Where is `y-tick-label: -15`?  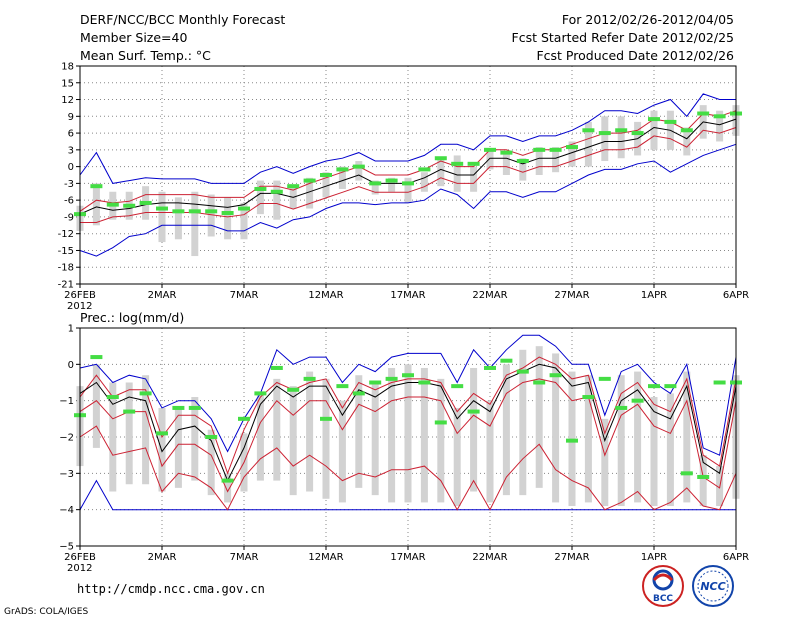
y-tick-label: -15 is located at coordinates (66, 251).